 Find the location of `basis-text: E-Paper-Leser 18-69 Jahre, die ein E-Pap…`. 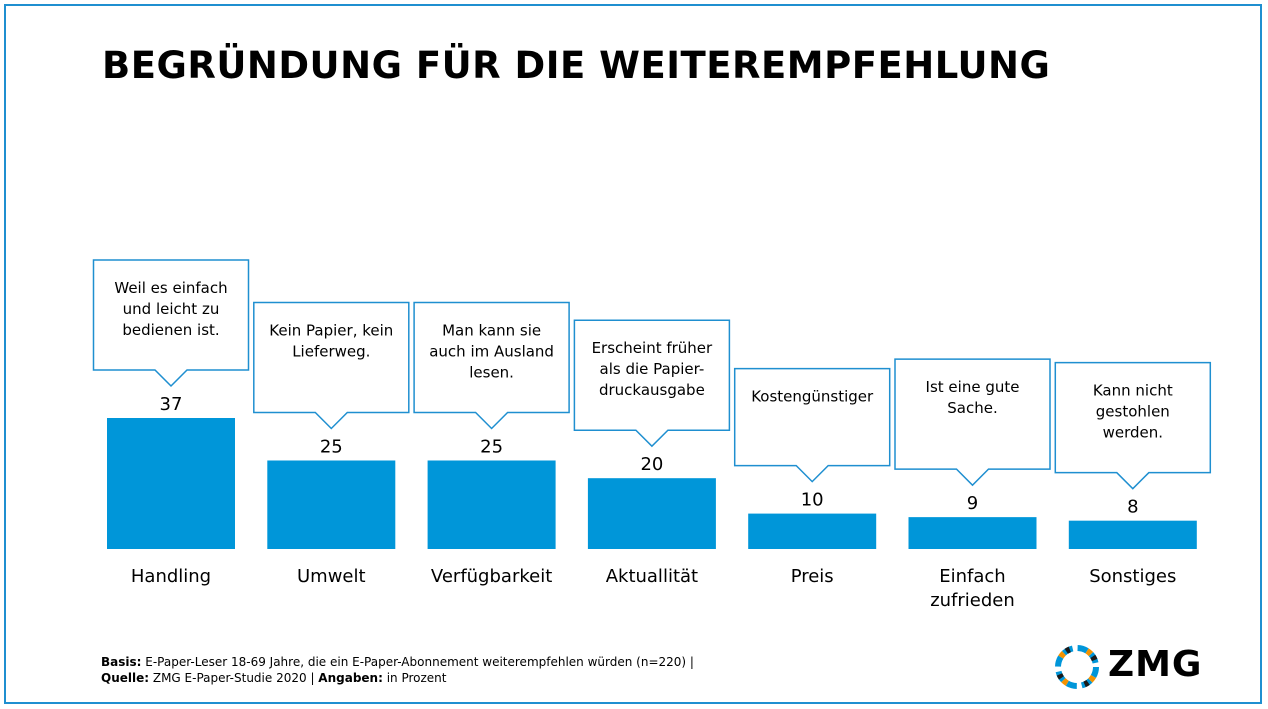

basis-text: E-Paper-Leser 18-69 Jahre, die ein E-Pap… is located at coordinates (417, 662).